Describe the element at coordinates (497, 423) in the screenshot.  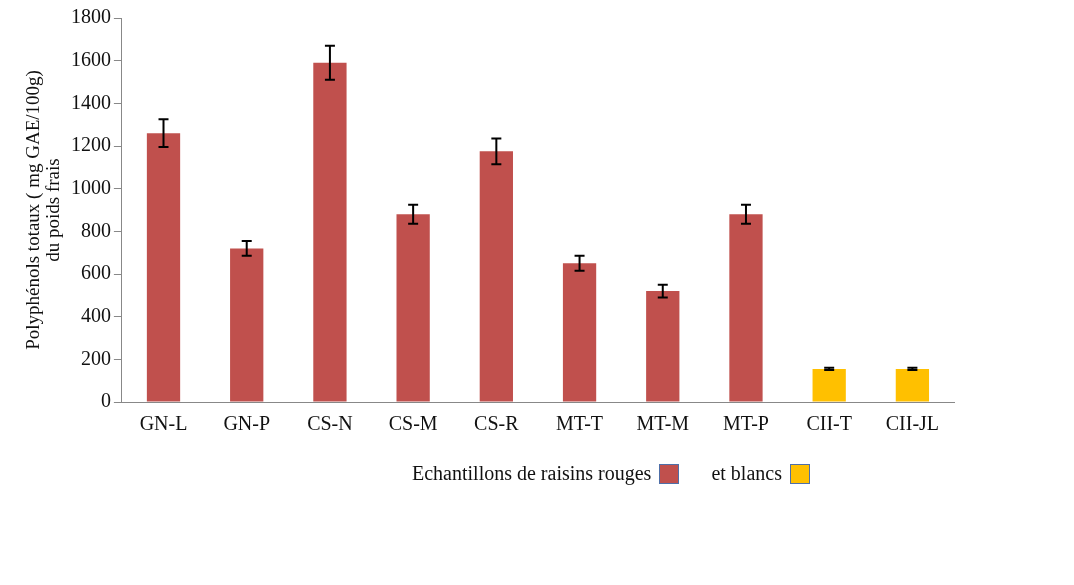
I see `x-tick-label: CS-R` at that location.